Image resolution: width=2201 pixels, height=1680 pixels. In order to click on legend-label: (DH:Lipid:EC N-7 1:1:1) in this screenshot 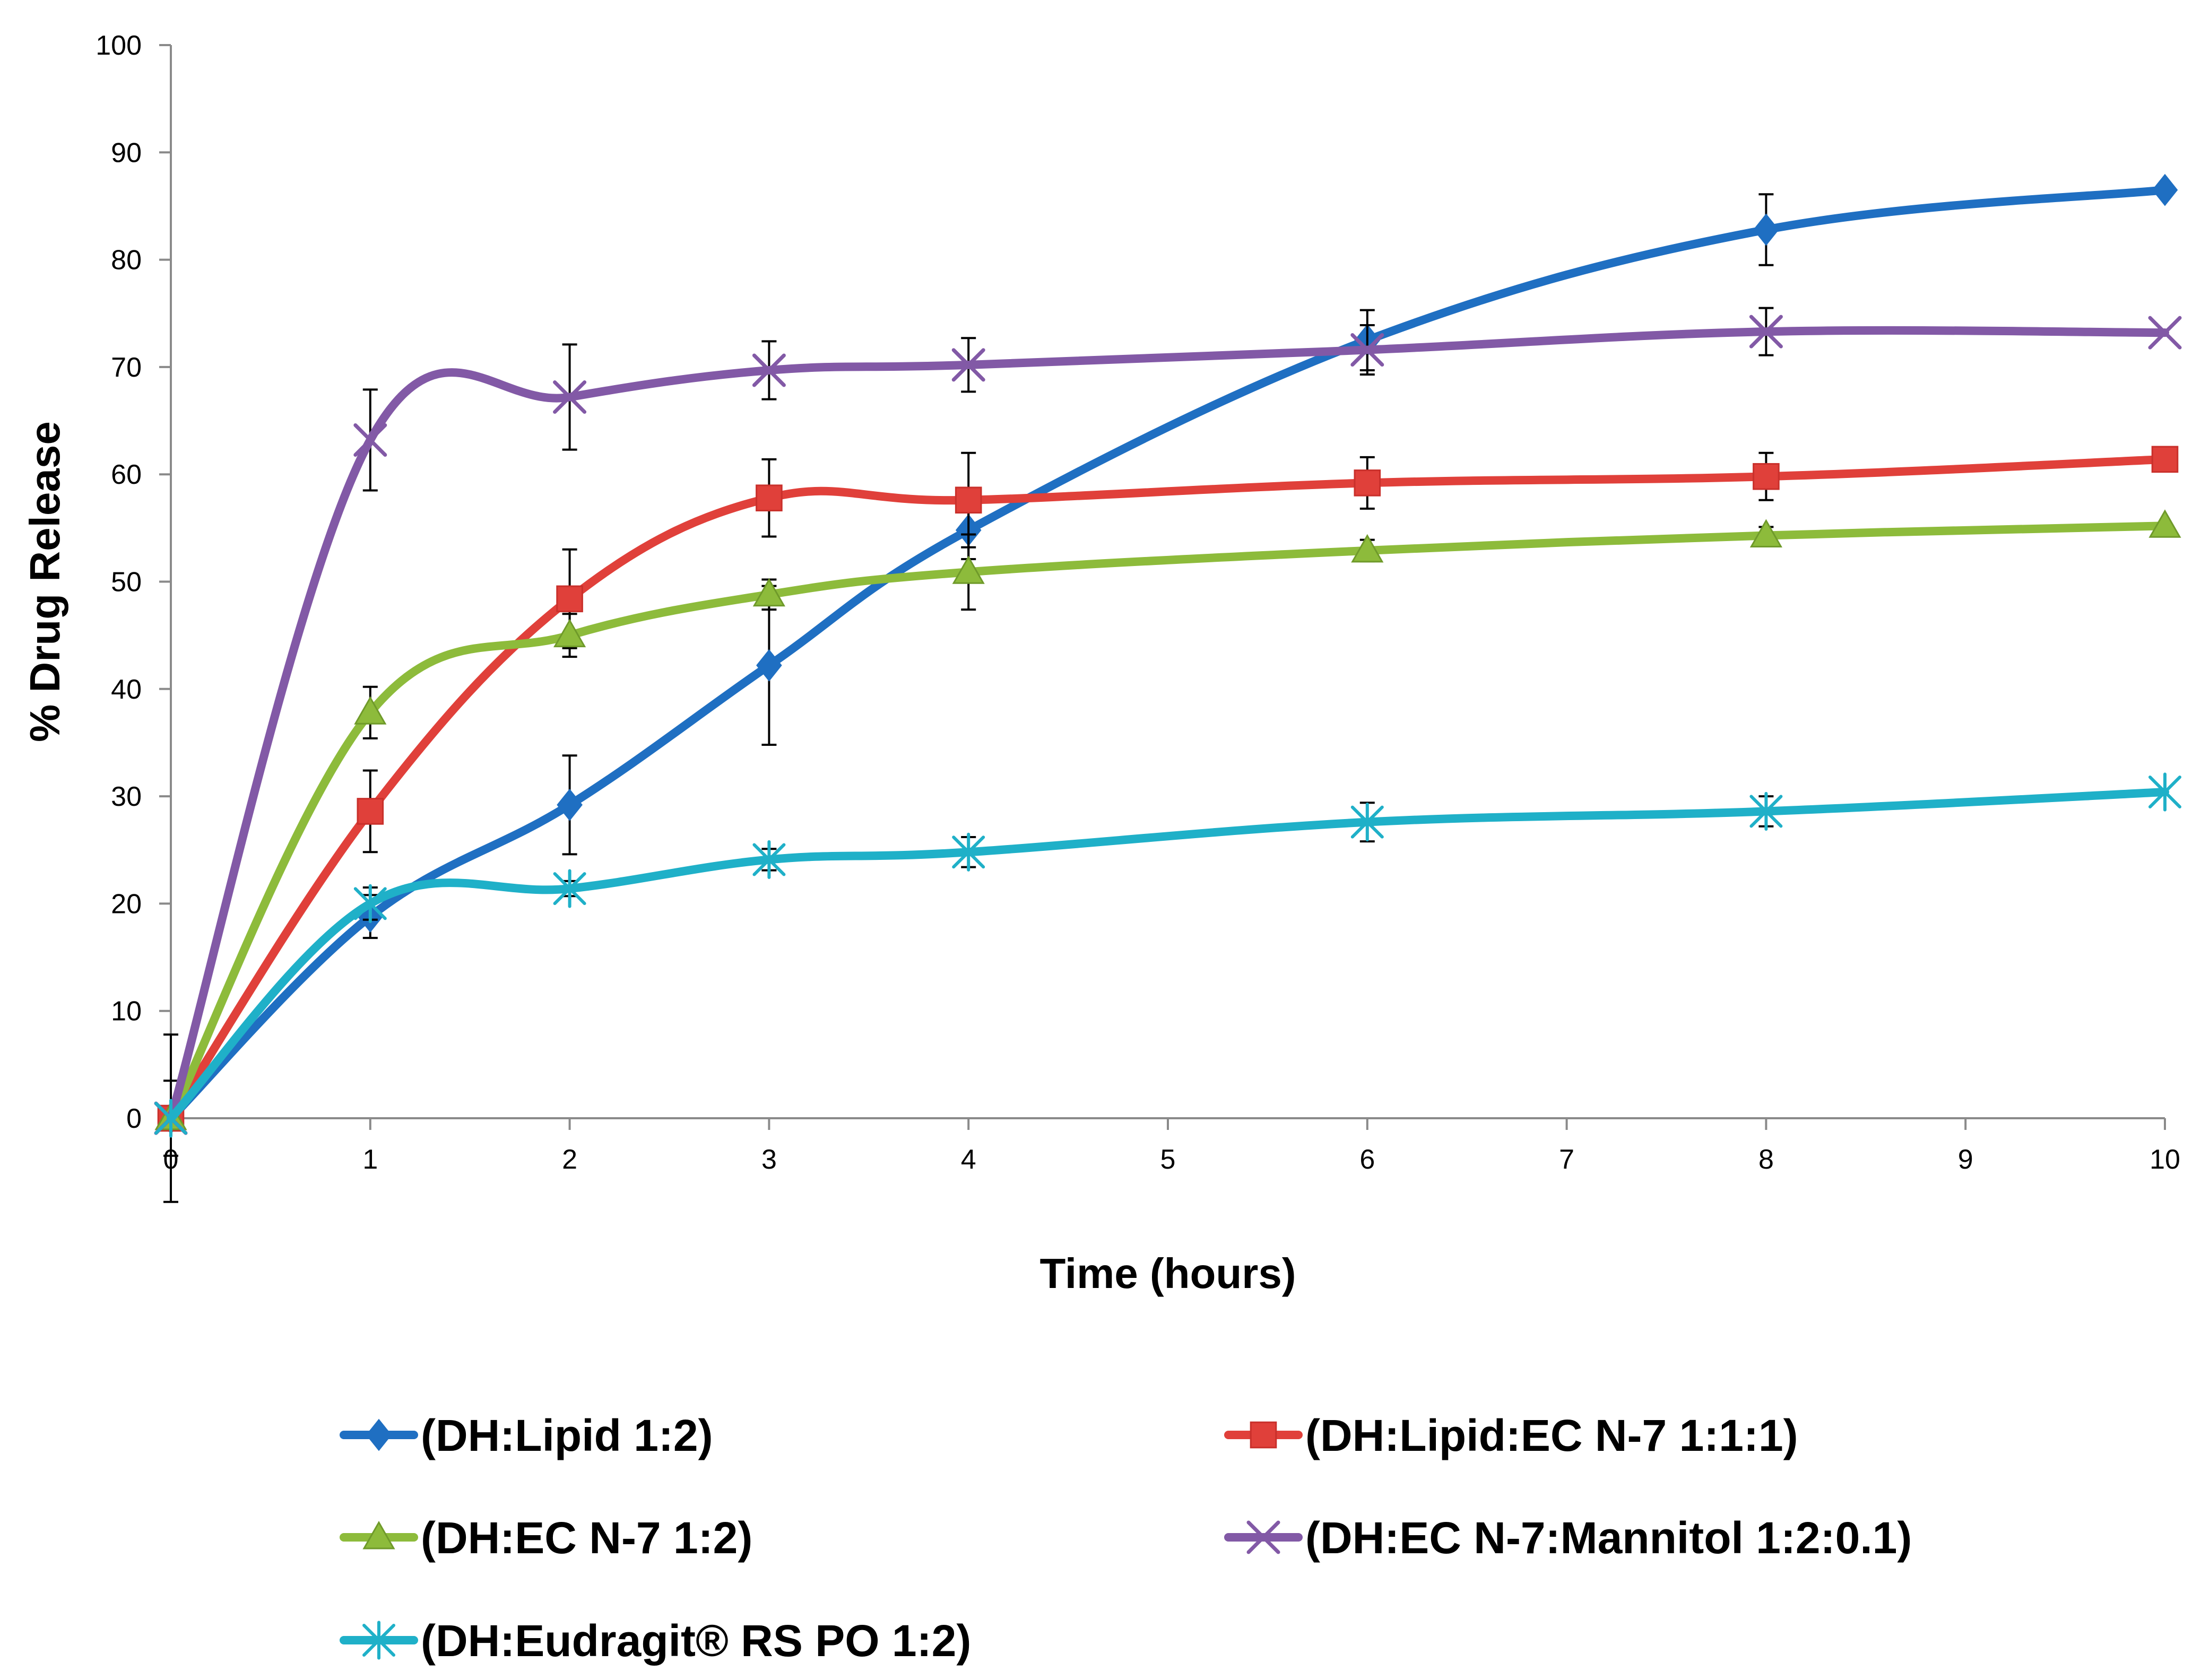, I will do `click(1551, 1435)`.